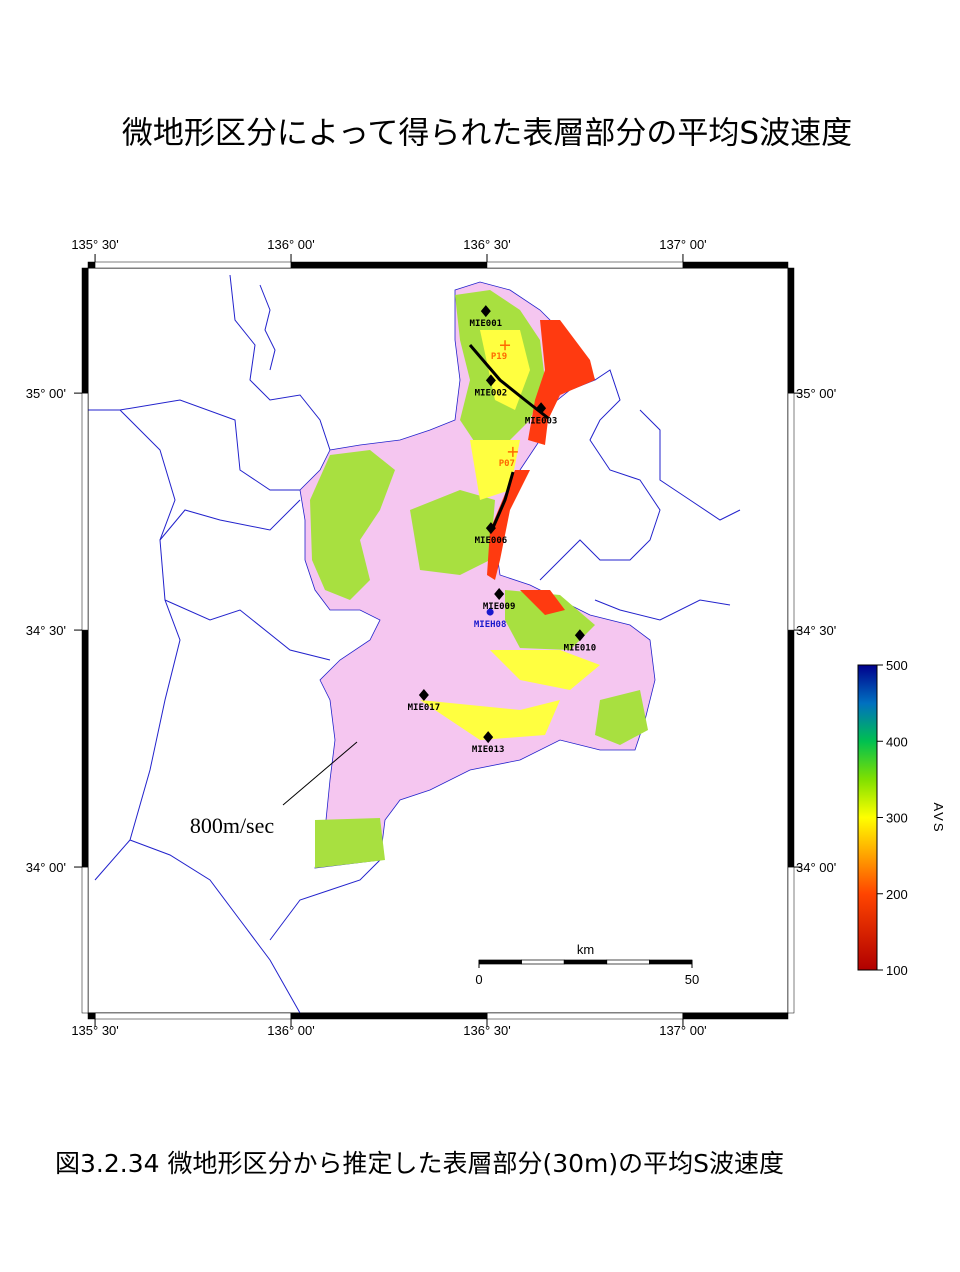 This screenshot has height=1272, width=960. Describe the element at coordinates (487, 134) in the screenshot. I see `title: 微地形区分によって得られた表層部分の平均S波速度` at that location.